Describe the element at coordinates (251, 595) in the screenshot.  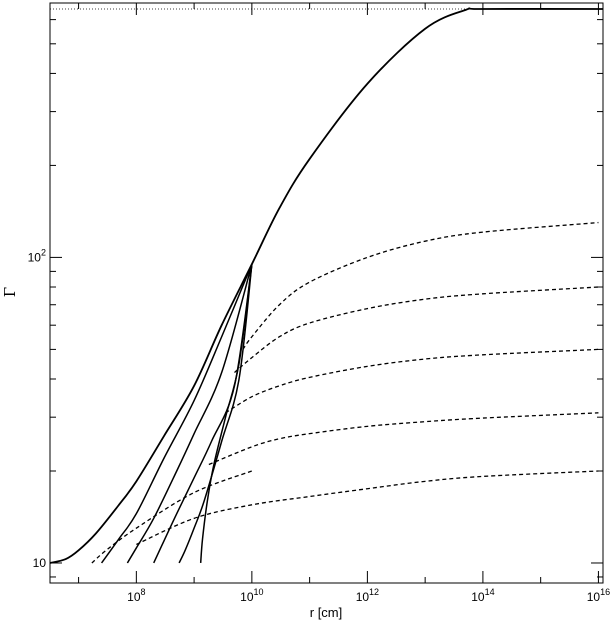
I see `x-tick-label: 1010` at that location.